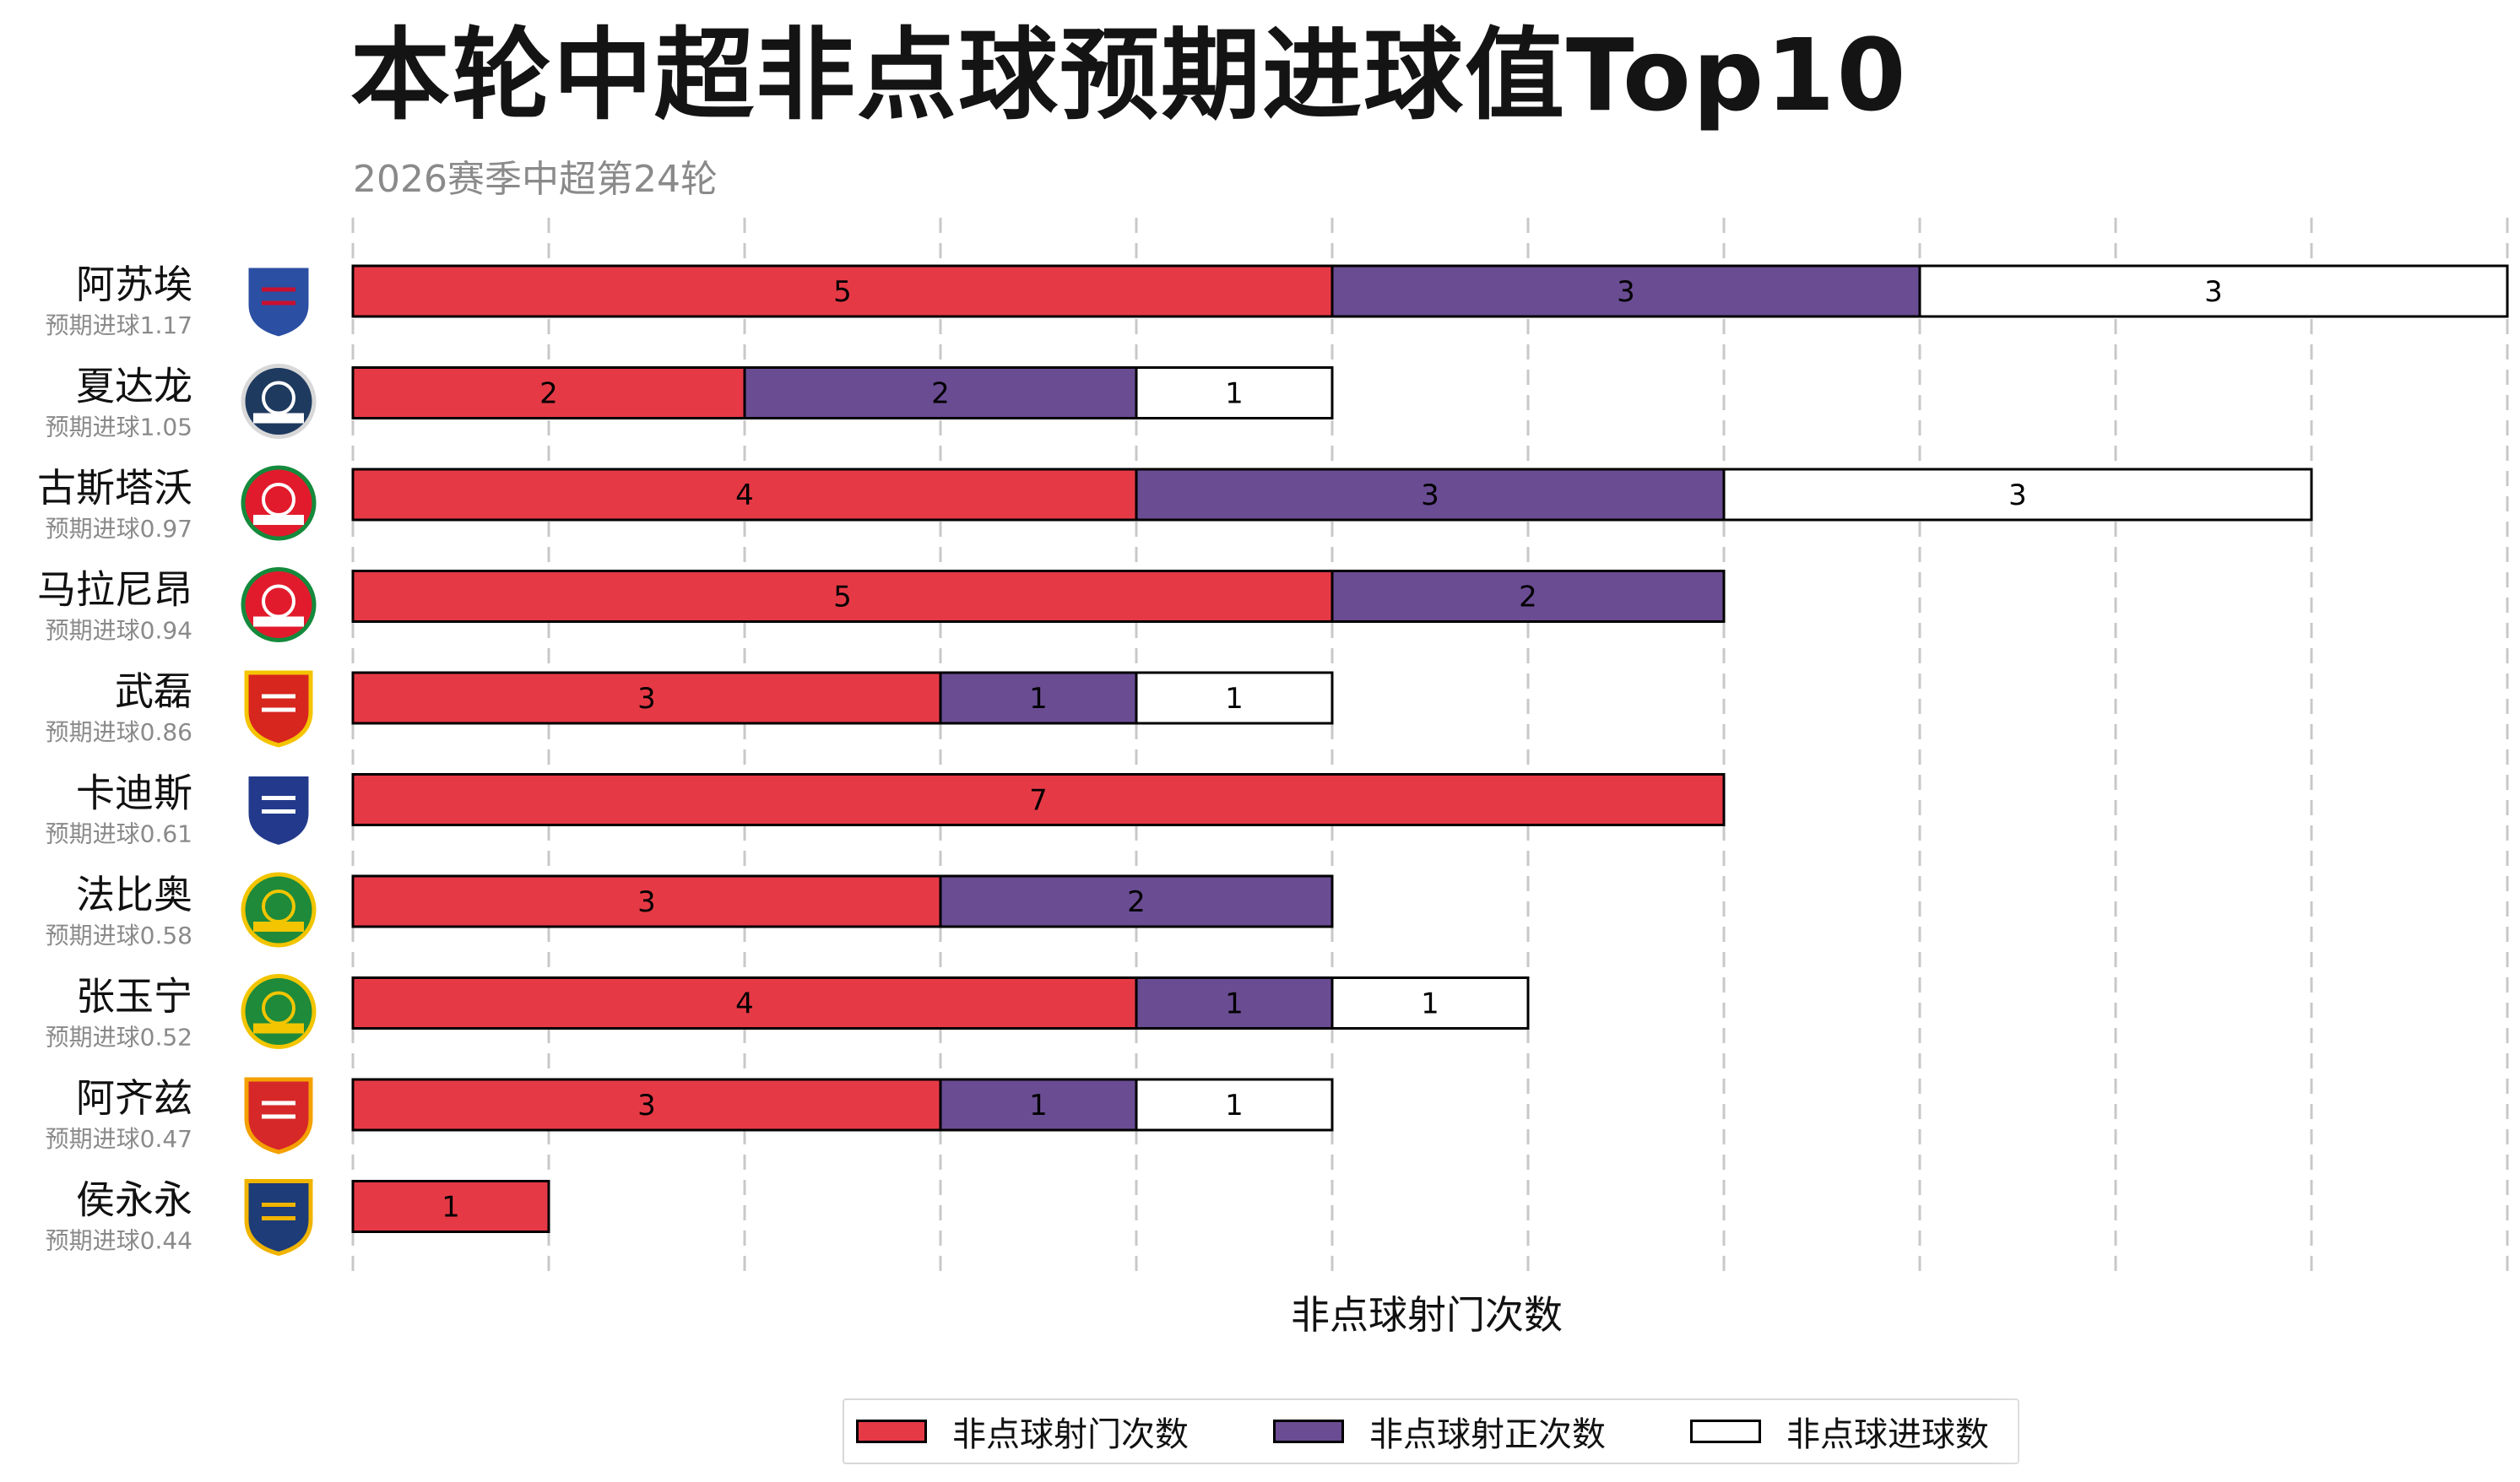 Image resolution: width=2520 pixels, height=1482 pixels. Describe the element at coordinates (2254, 1426) in the screenshot. I see `watermark-overlay` at that location.